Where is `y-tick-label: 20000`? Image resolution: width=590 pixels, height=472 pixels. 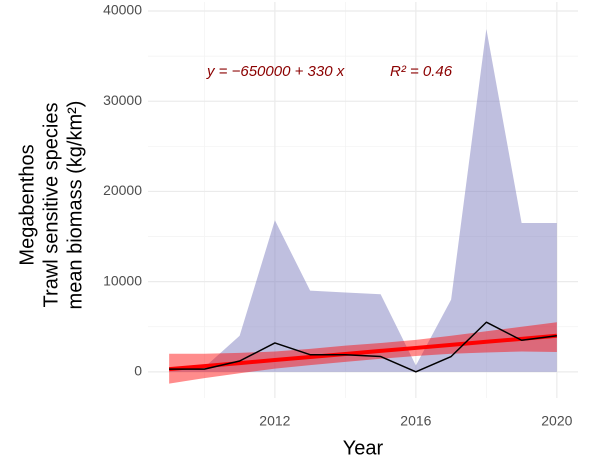
y-tick-label: 20000 is located at coordinates (122, 190).